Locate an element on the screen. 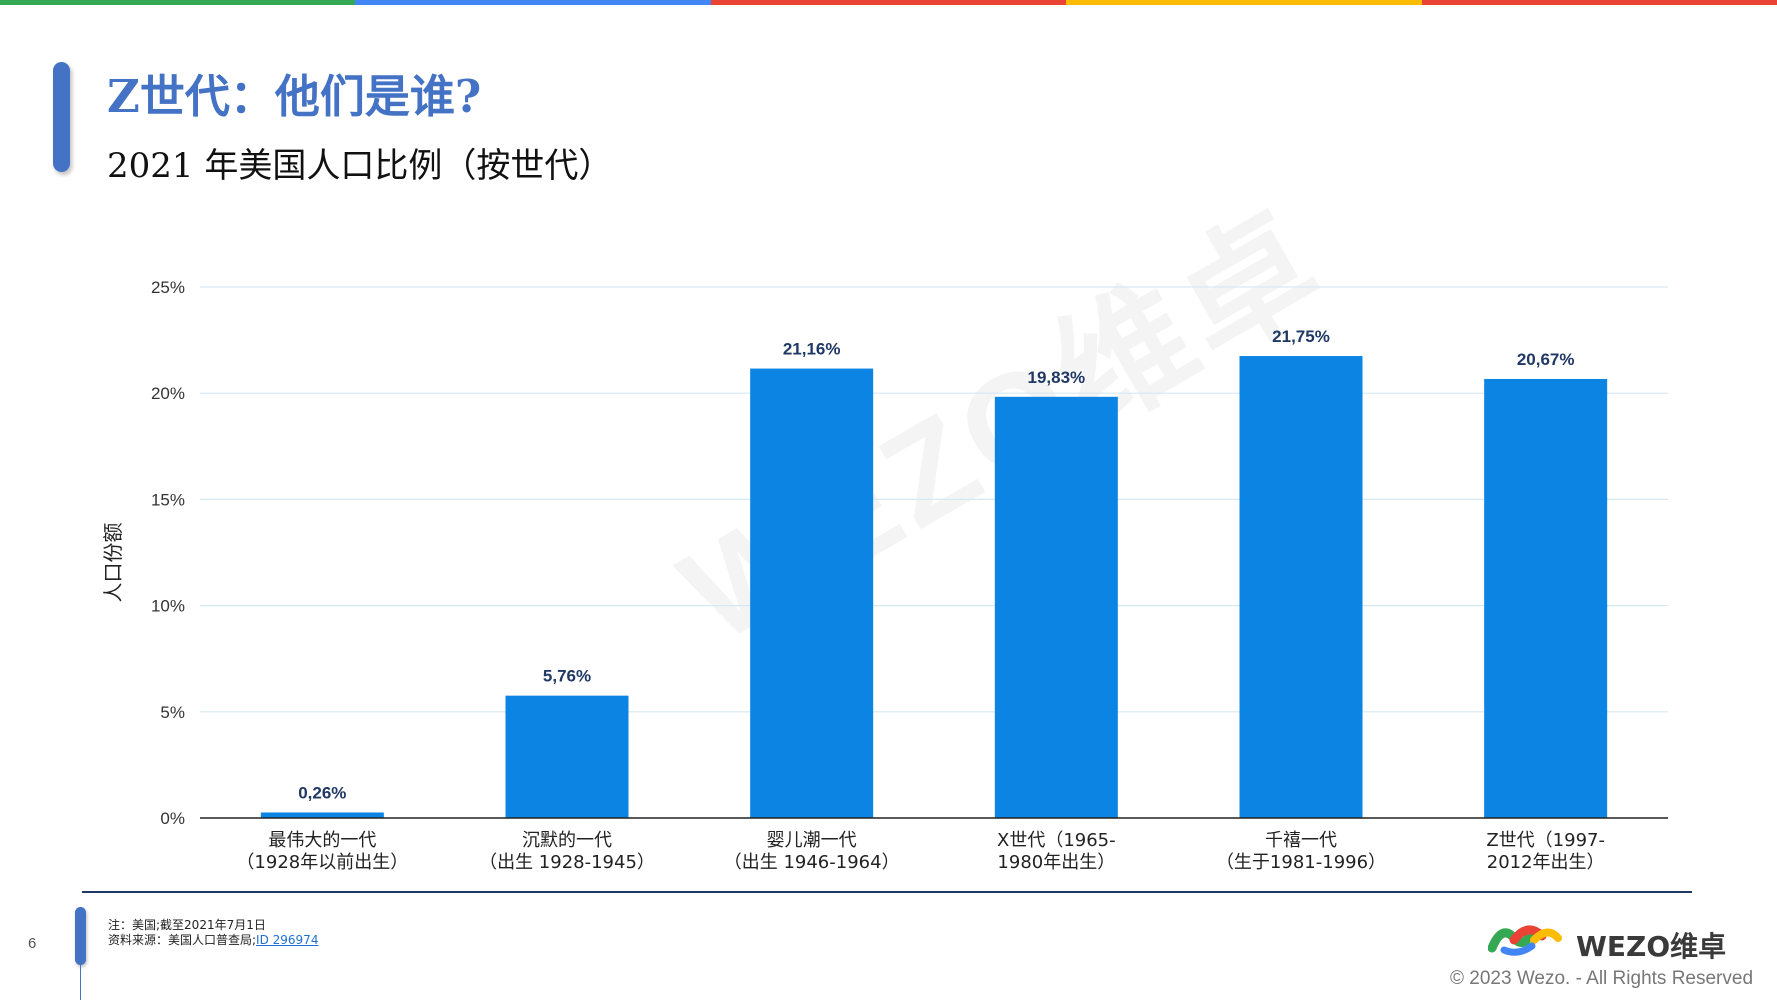 The width and height of the screenshot is (1777, 1000). footer-accent-line is located at coordinates (80, 982).